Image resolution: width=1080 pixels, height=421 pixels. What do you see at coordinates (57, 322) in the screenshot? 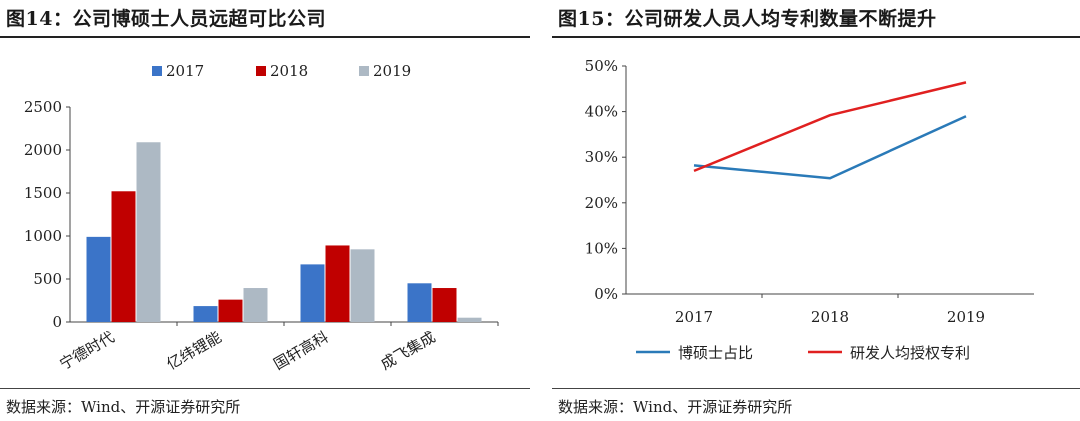
I see `y-tick-label: 0` at bounding box center [57, 322].